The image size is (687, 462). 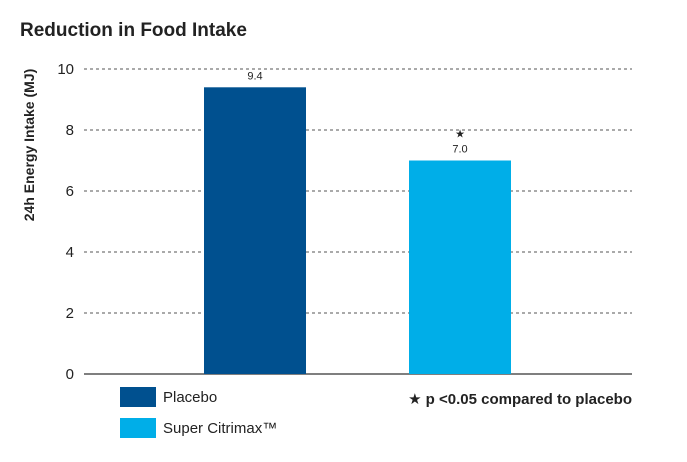 What do you see at coordinates (70, 374) in the screenshot?
I see `y-tick-label: 0` at bounding box center [70, 374].